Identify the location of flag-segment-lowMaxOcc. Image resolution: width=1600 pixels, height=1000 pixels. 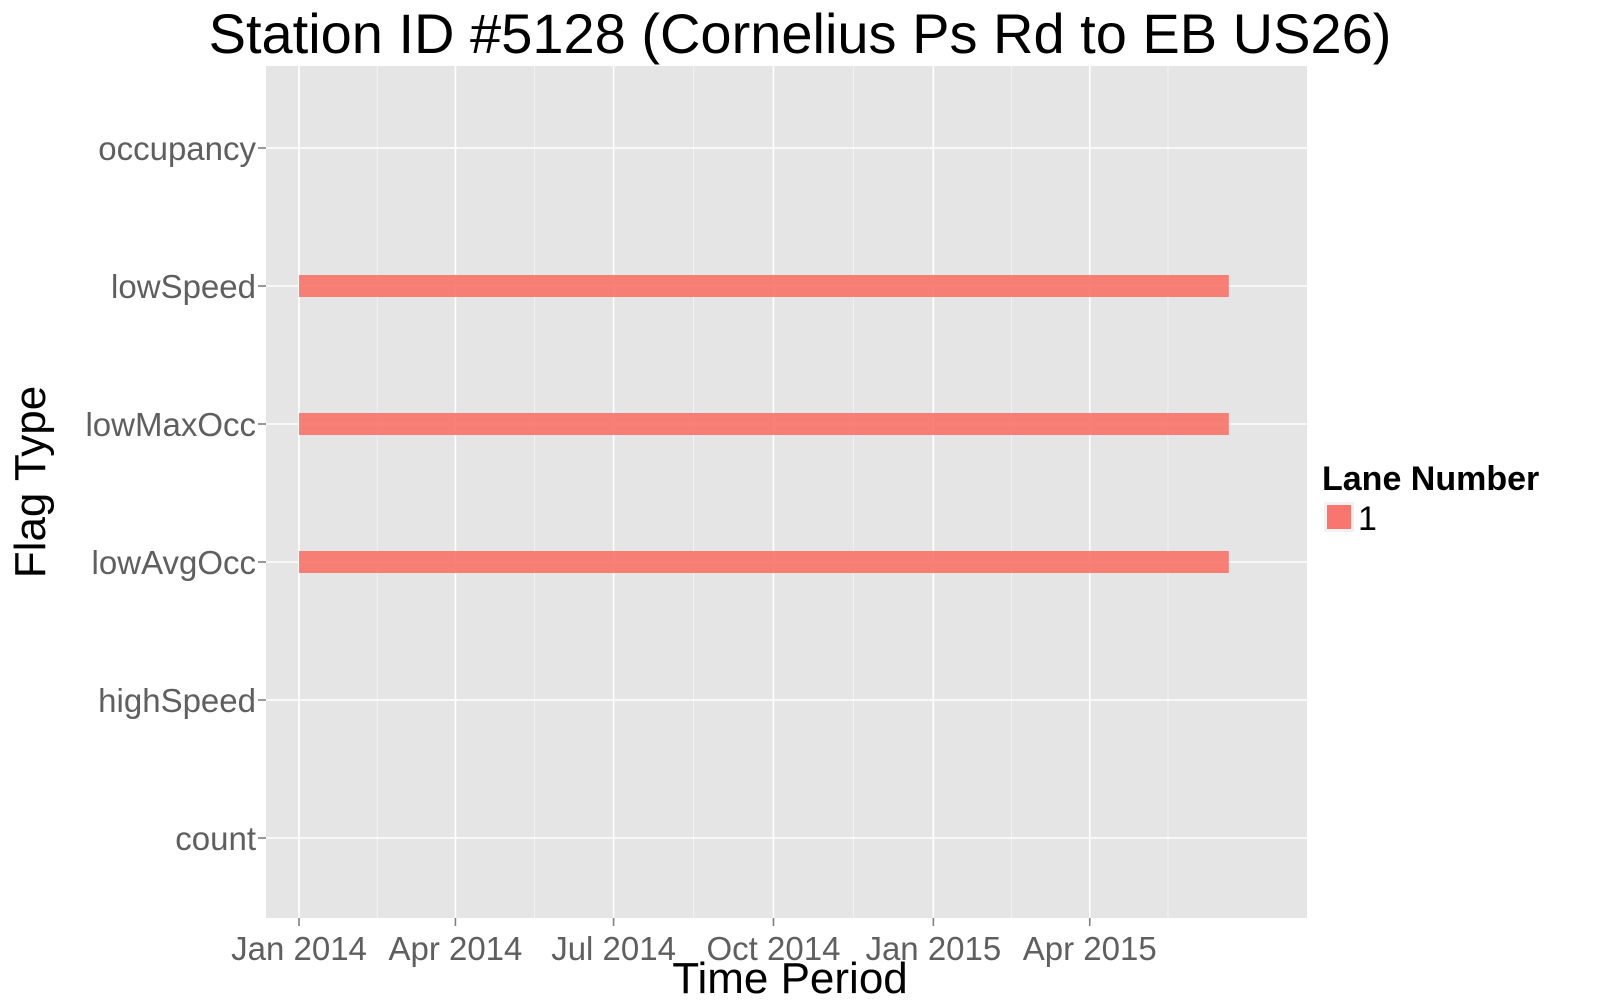
(764, 424).